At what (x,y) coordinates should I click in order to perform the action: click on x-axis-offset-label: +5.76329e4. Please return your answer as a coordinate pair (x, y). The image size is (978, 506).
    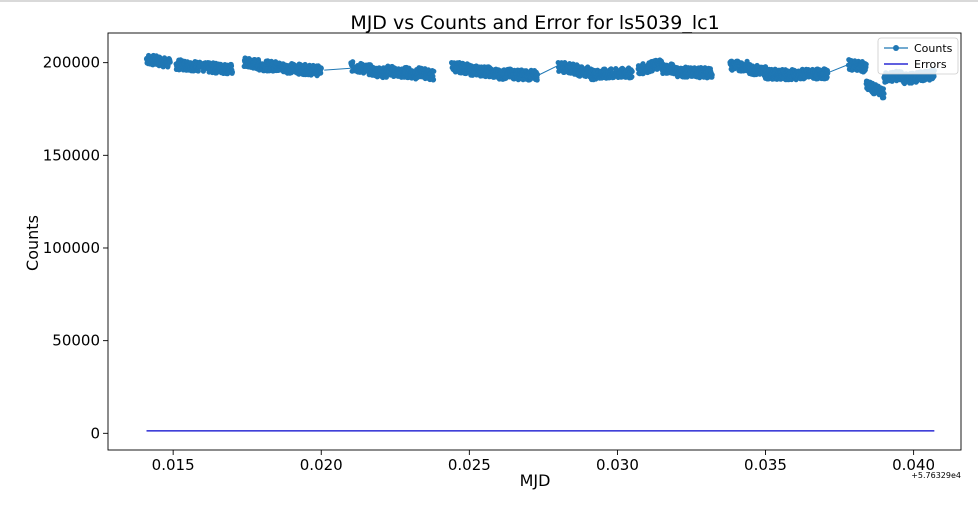
    Looking at the image, I should click on (936, 475).